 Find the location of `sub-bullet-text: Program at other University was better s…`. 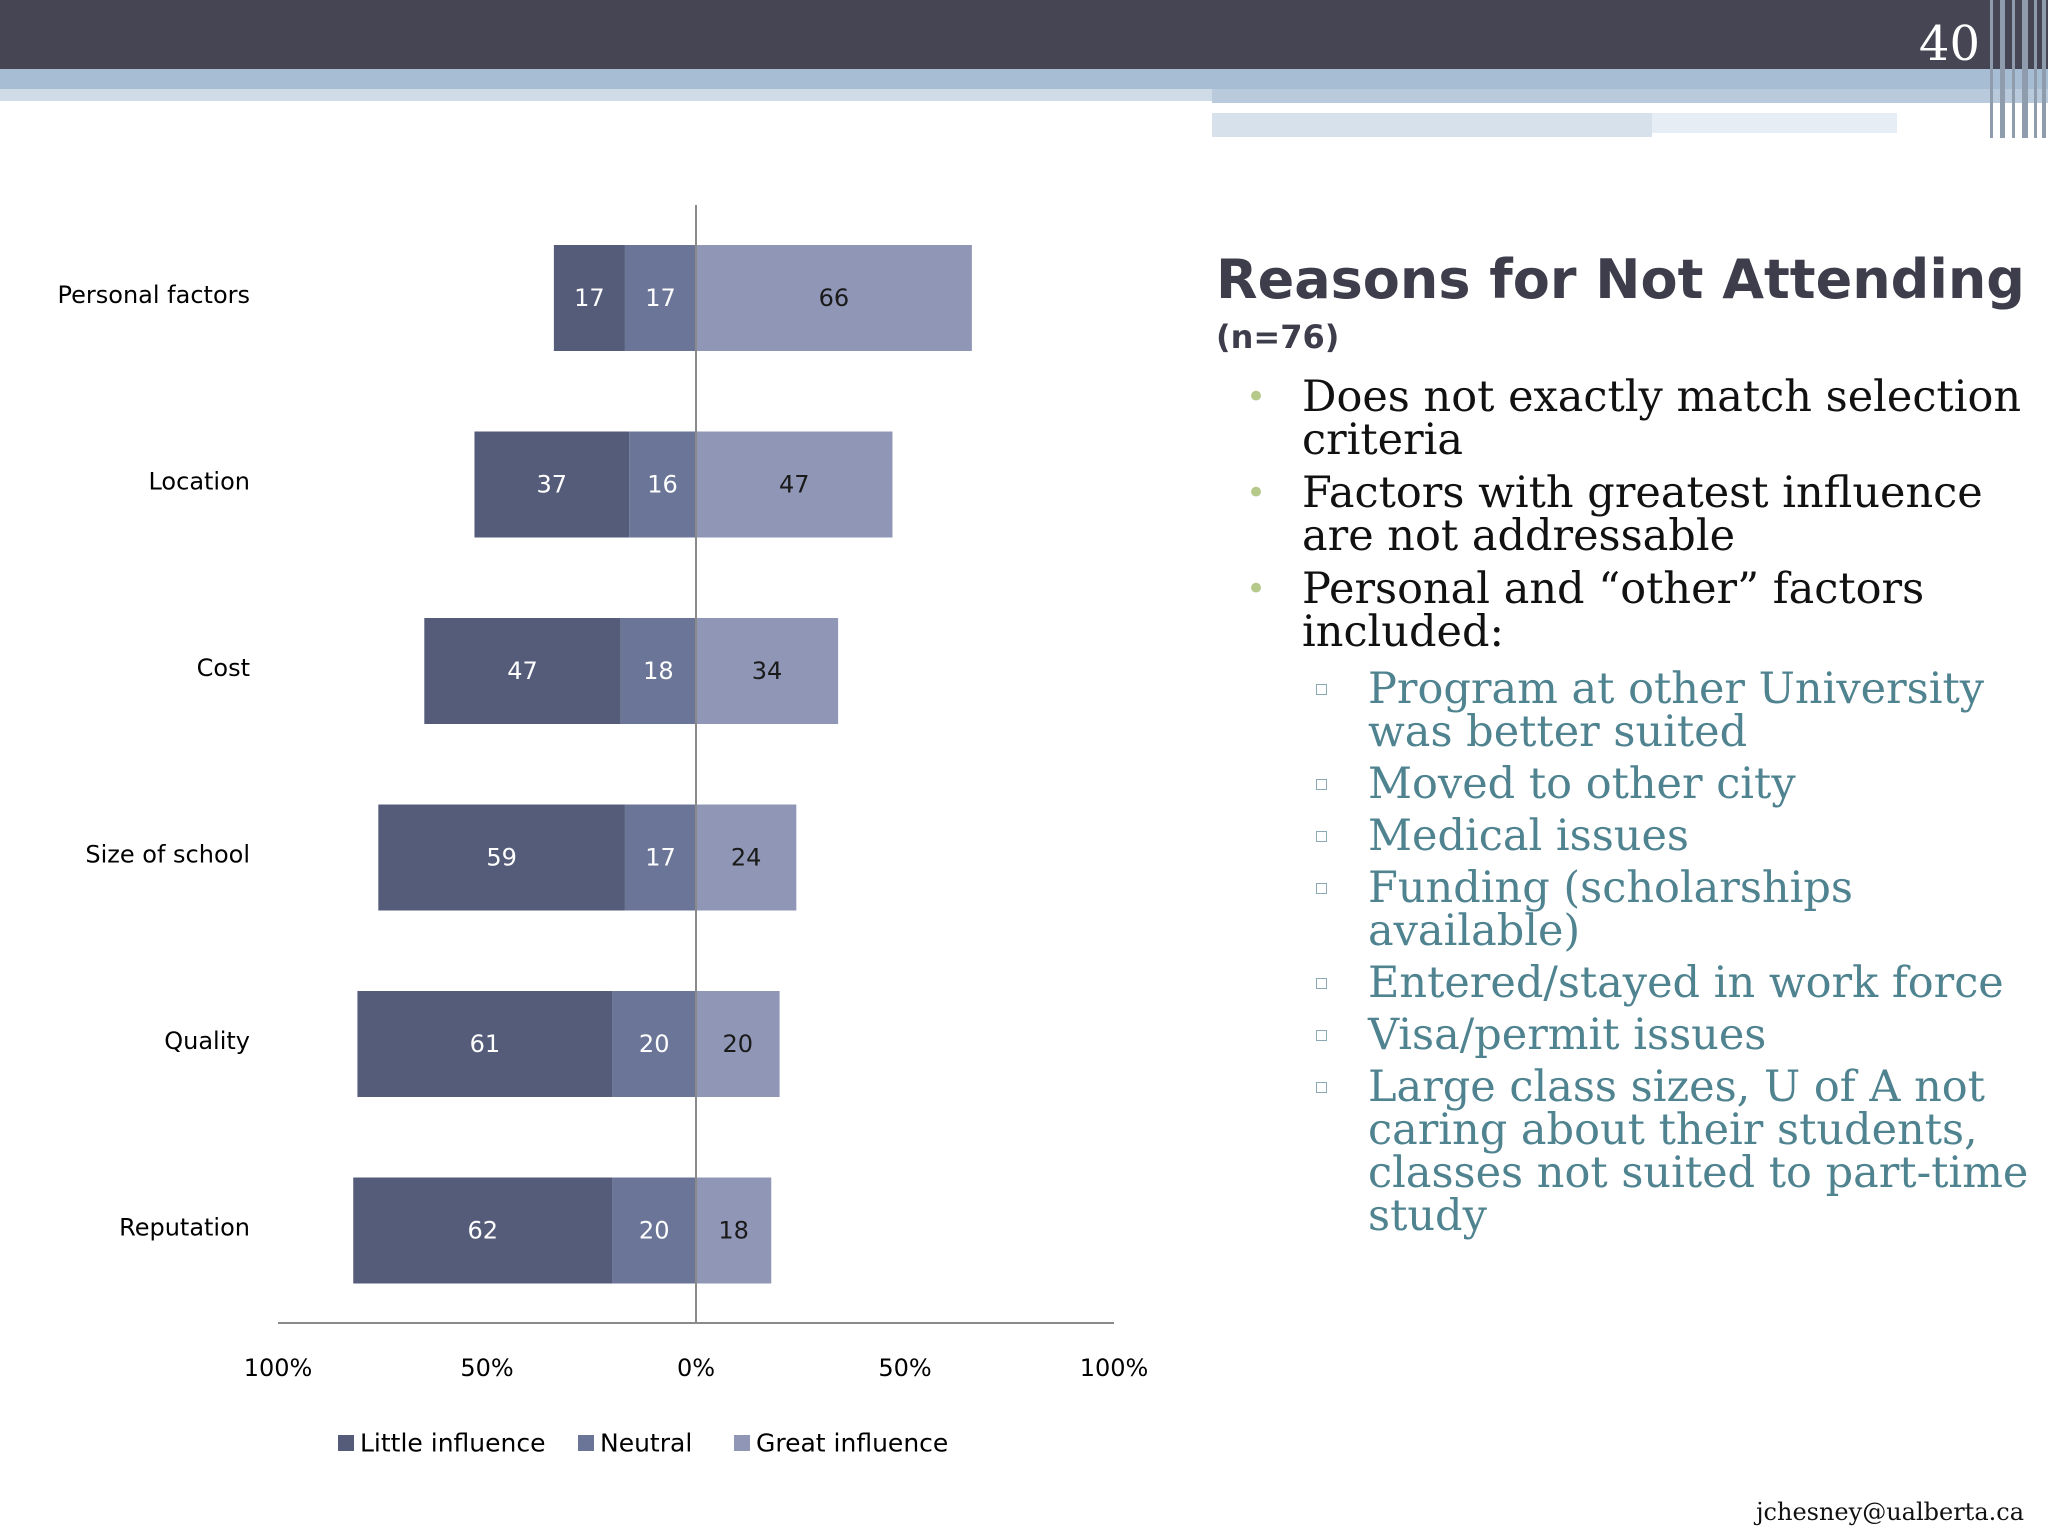

sub-bullet-text: Program at other University was better s… is located at coordinates (1676, 710).